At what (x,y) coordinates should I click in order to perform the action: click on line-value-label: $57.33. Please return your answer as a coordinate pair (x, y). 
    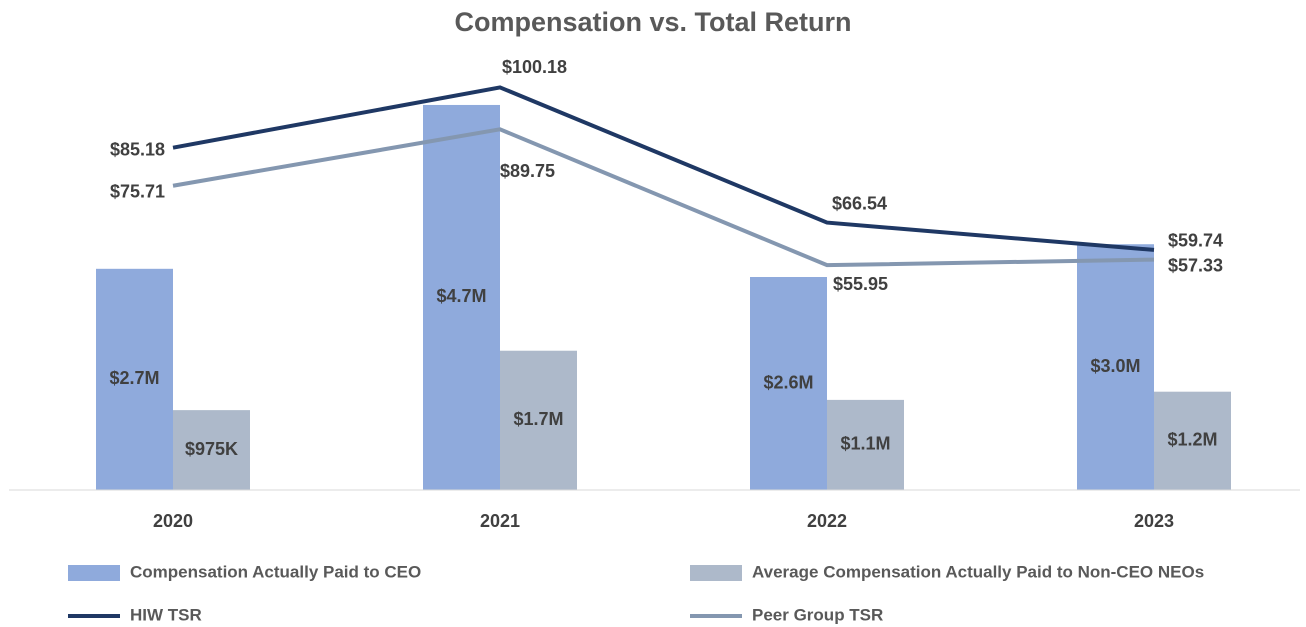
    Looking at the image, I should click on (1195, 265).